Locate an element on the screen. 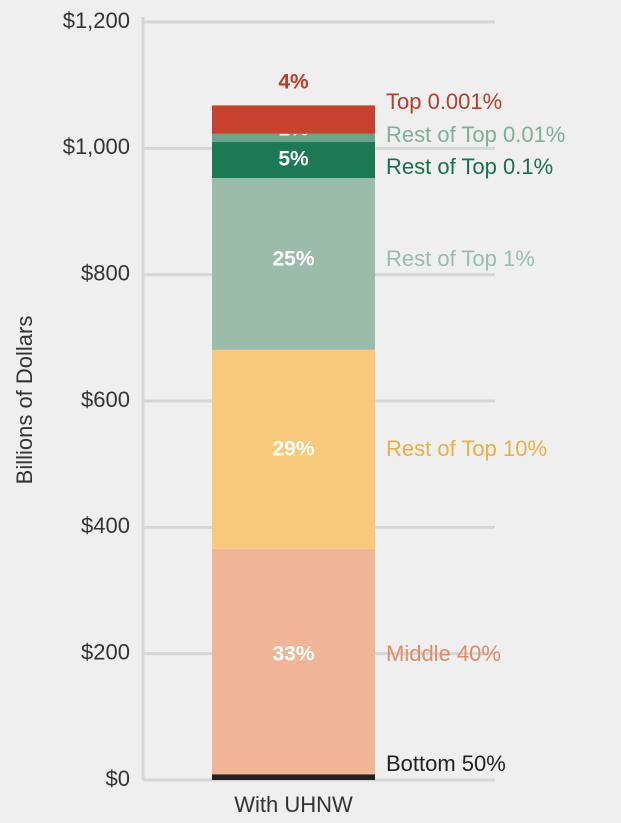 Image resolution: width=621 pixels, height=823 pixels. legend-label: Rest of Top 10% is located at coordinates (466, 448).